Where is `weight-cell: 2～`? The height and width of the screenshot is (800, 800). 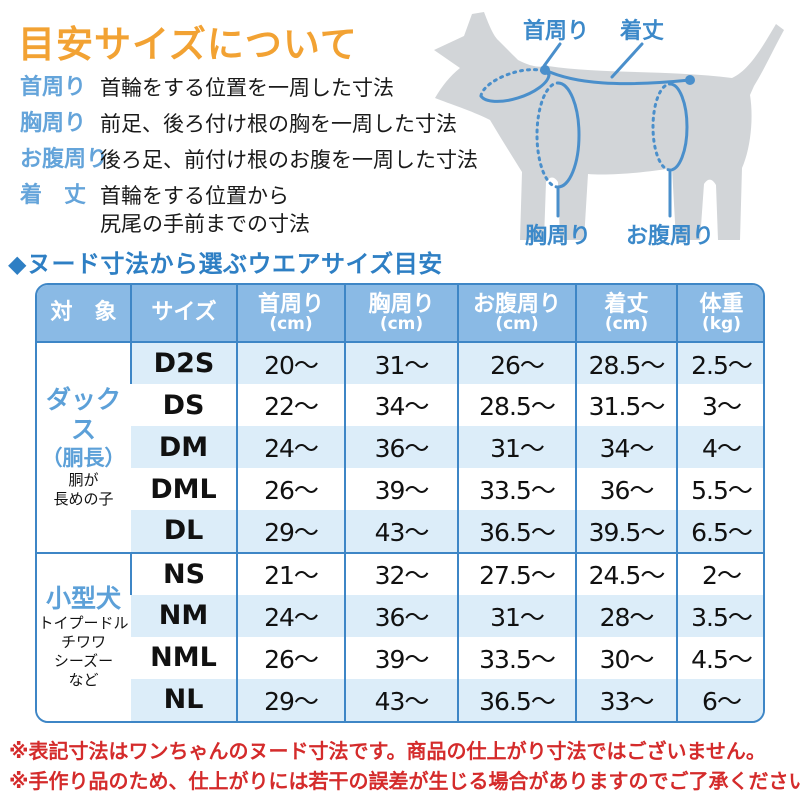 weight-cell: 2～ is located at coordinates (719, 573).